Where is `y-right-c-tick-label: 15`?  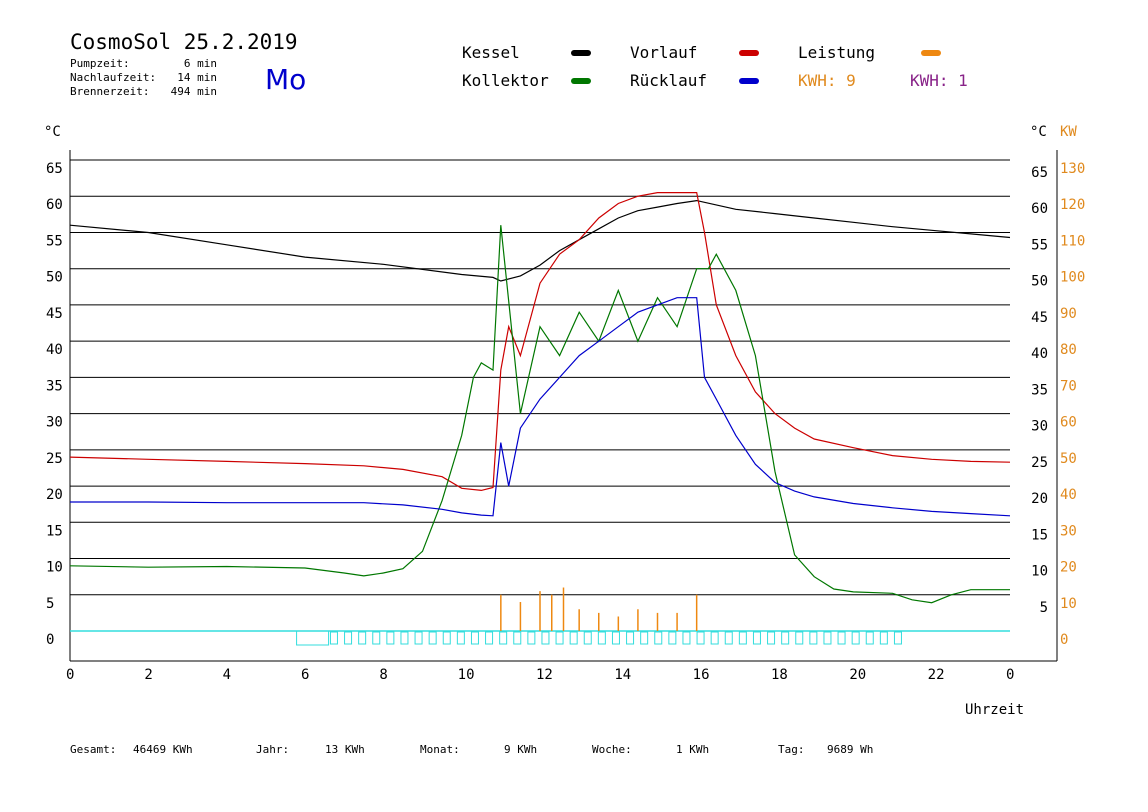 y-right-c-tick-label: 15 is located at coordinates (1039, 535).